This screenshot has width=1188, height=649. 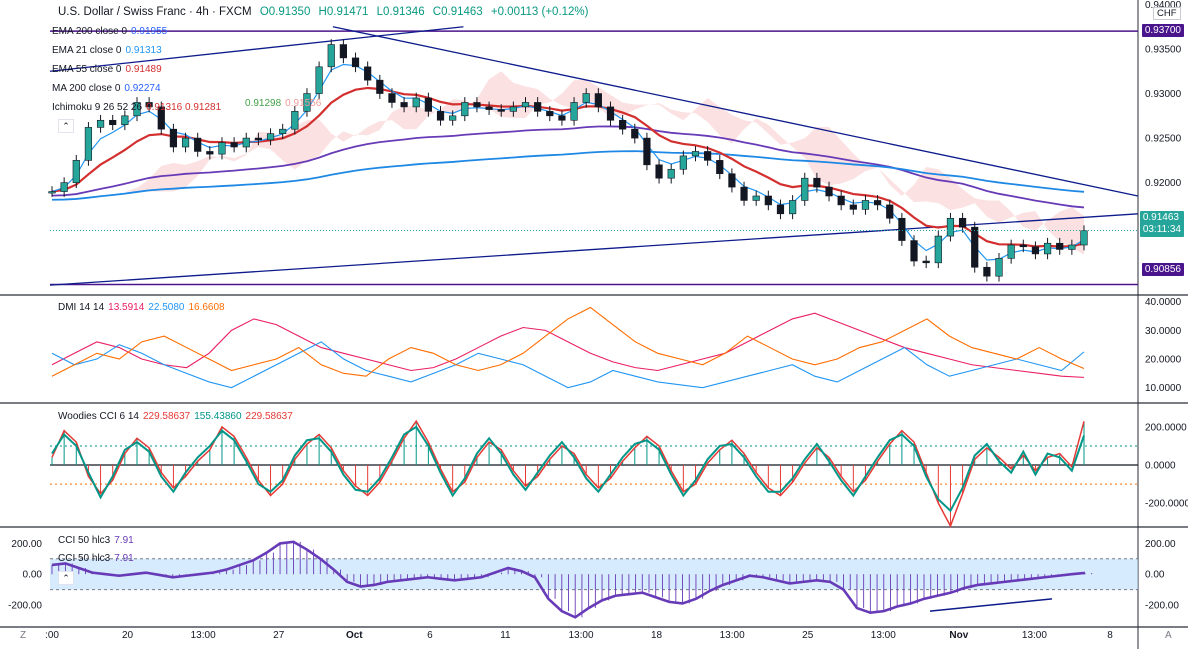 What do you see at coordinates (66, 578) in the screenshot?
I see `collapse-cci-button: ⌃` at bounding box center [66, 578].